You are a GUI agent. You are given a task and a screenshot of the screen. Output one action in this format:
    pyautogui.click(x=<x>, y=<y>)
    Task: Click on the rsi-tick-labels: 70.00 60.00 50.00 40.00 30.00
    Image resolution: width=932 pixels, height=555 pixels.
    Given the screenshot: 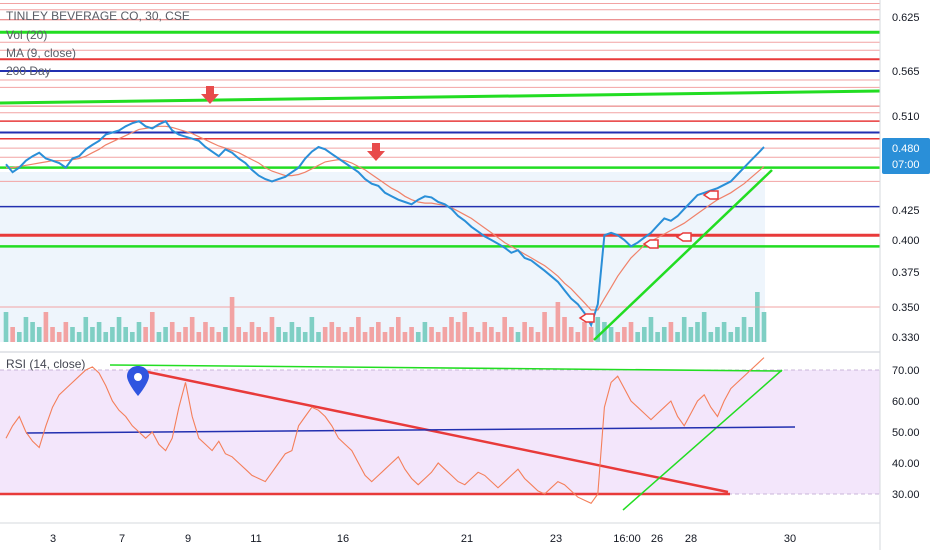 What is the action you would take?
    pyautogui.click(x=906, y=433)
    